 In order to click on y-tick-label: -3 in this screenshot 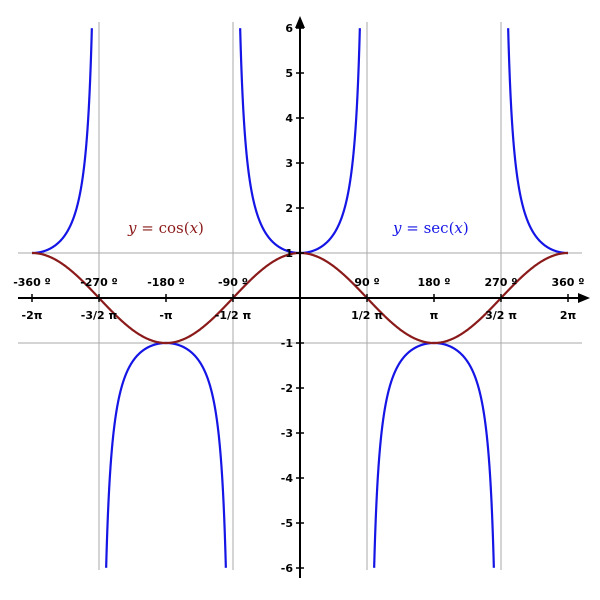, I will do `click(287, 433)`.